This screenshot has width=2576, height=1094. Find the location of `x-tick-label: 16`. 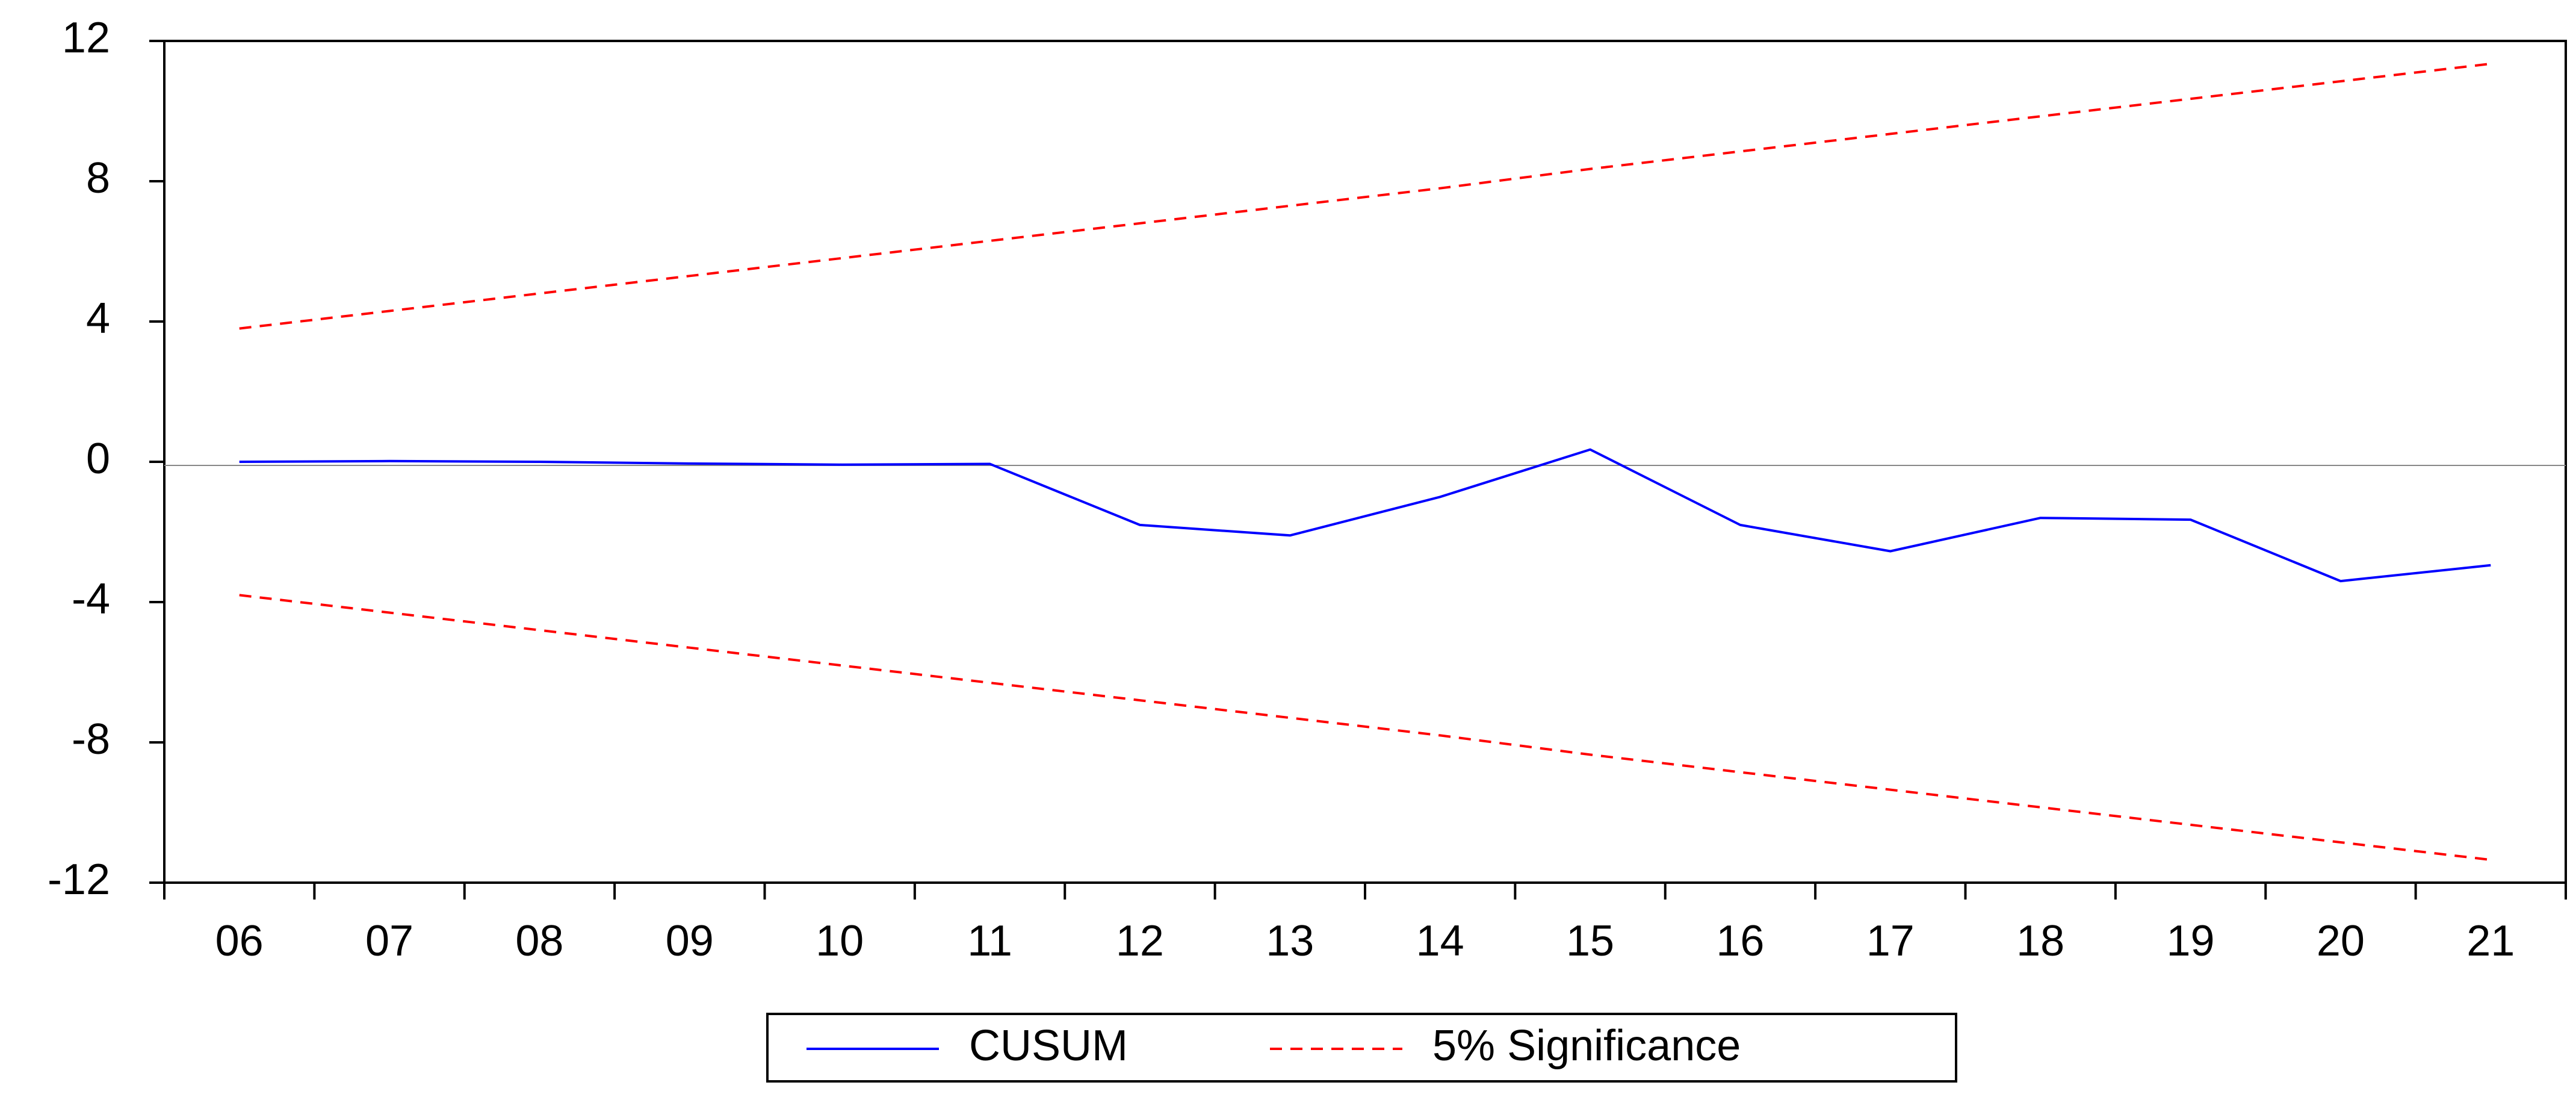

x-tick-label: 16 is located at coordinates (1740, 941).